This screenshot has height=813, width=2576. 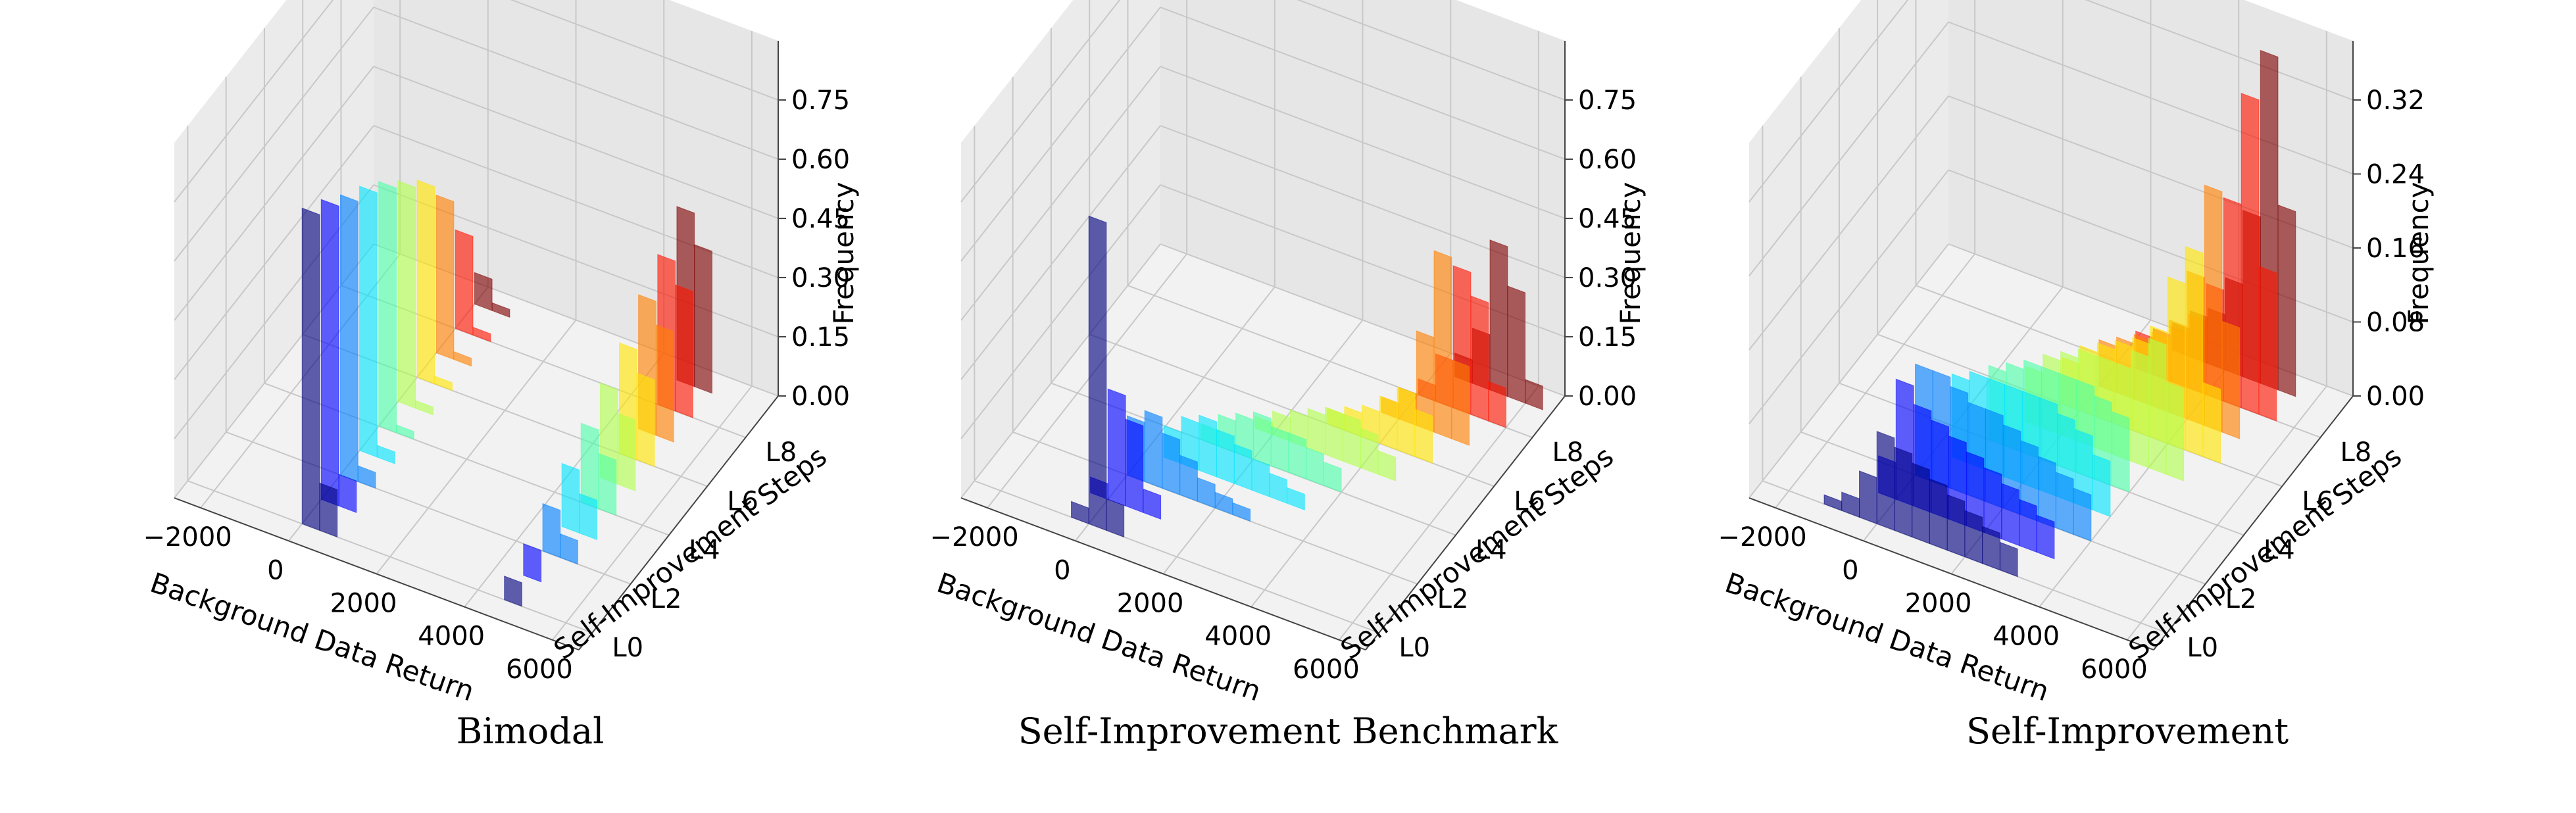 I want to click on z-tick-label: 0.75, so click(x=820, y=101).